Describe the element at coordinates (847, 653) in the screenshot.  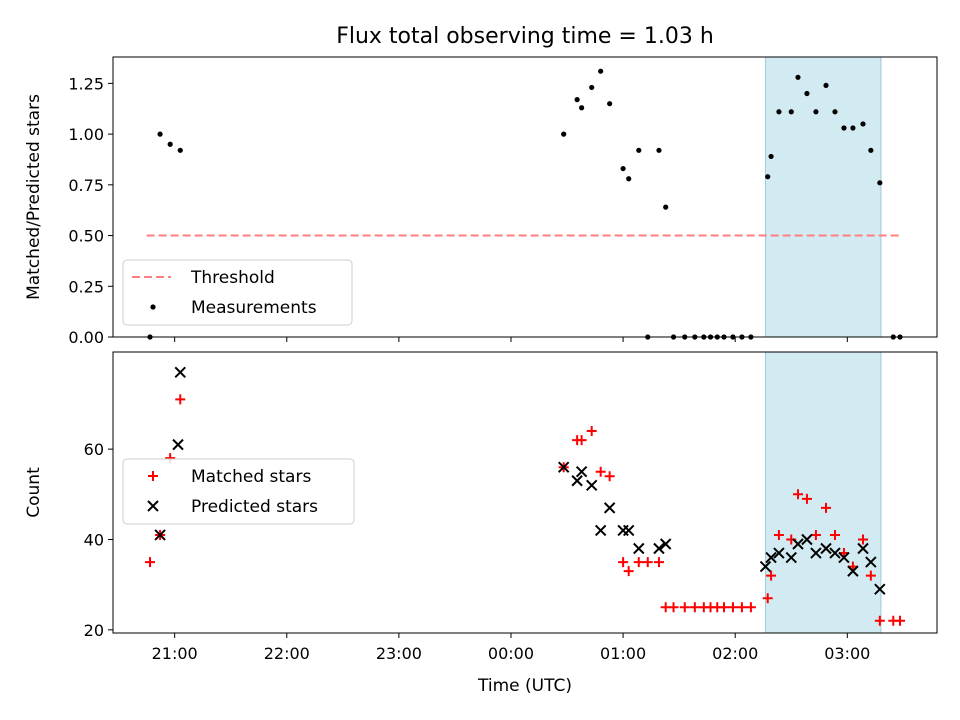
I see `x-tick-label: 03:00` at that location.